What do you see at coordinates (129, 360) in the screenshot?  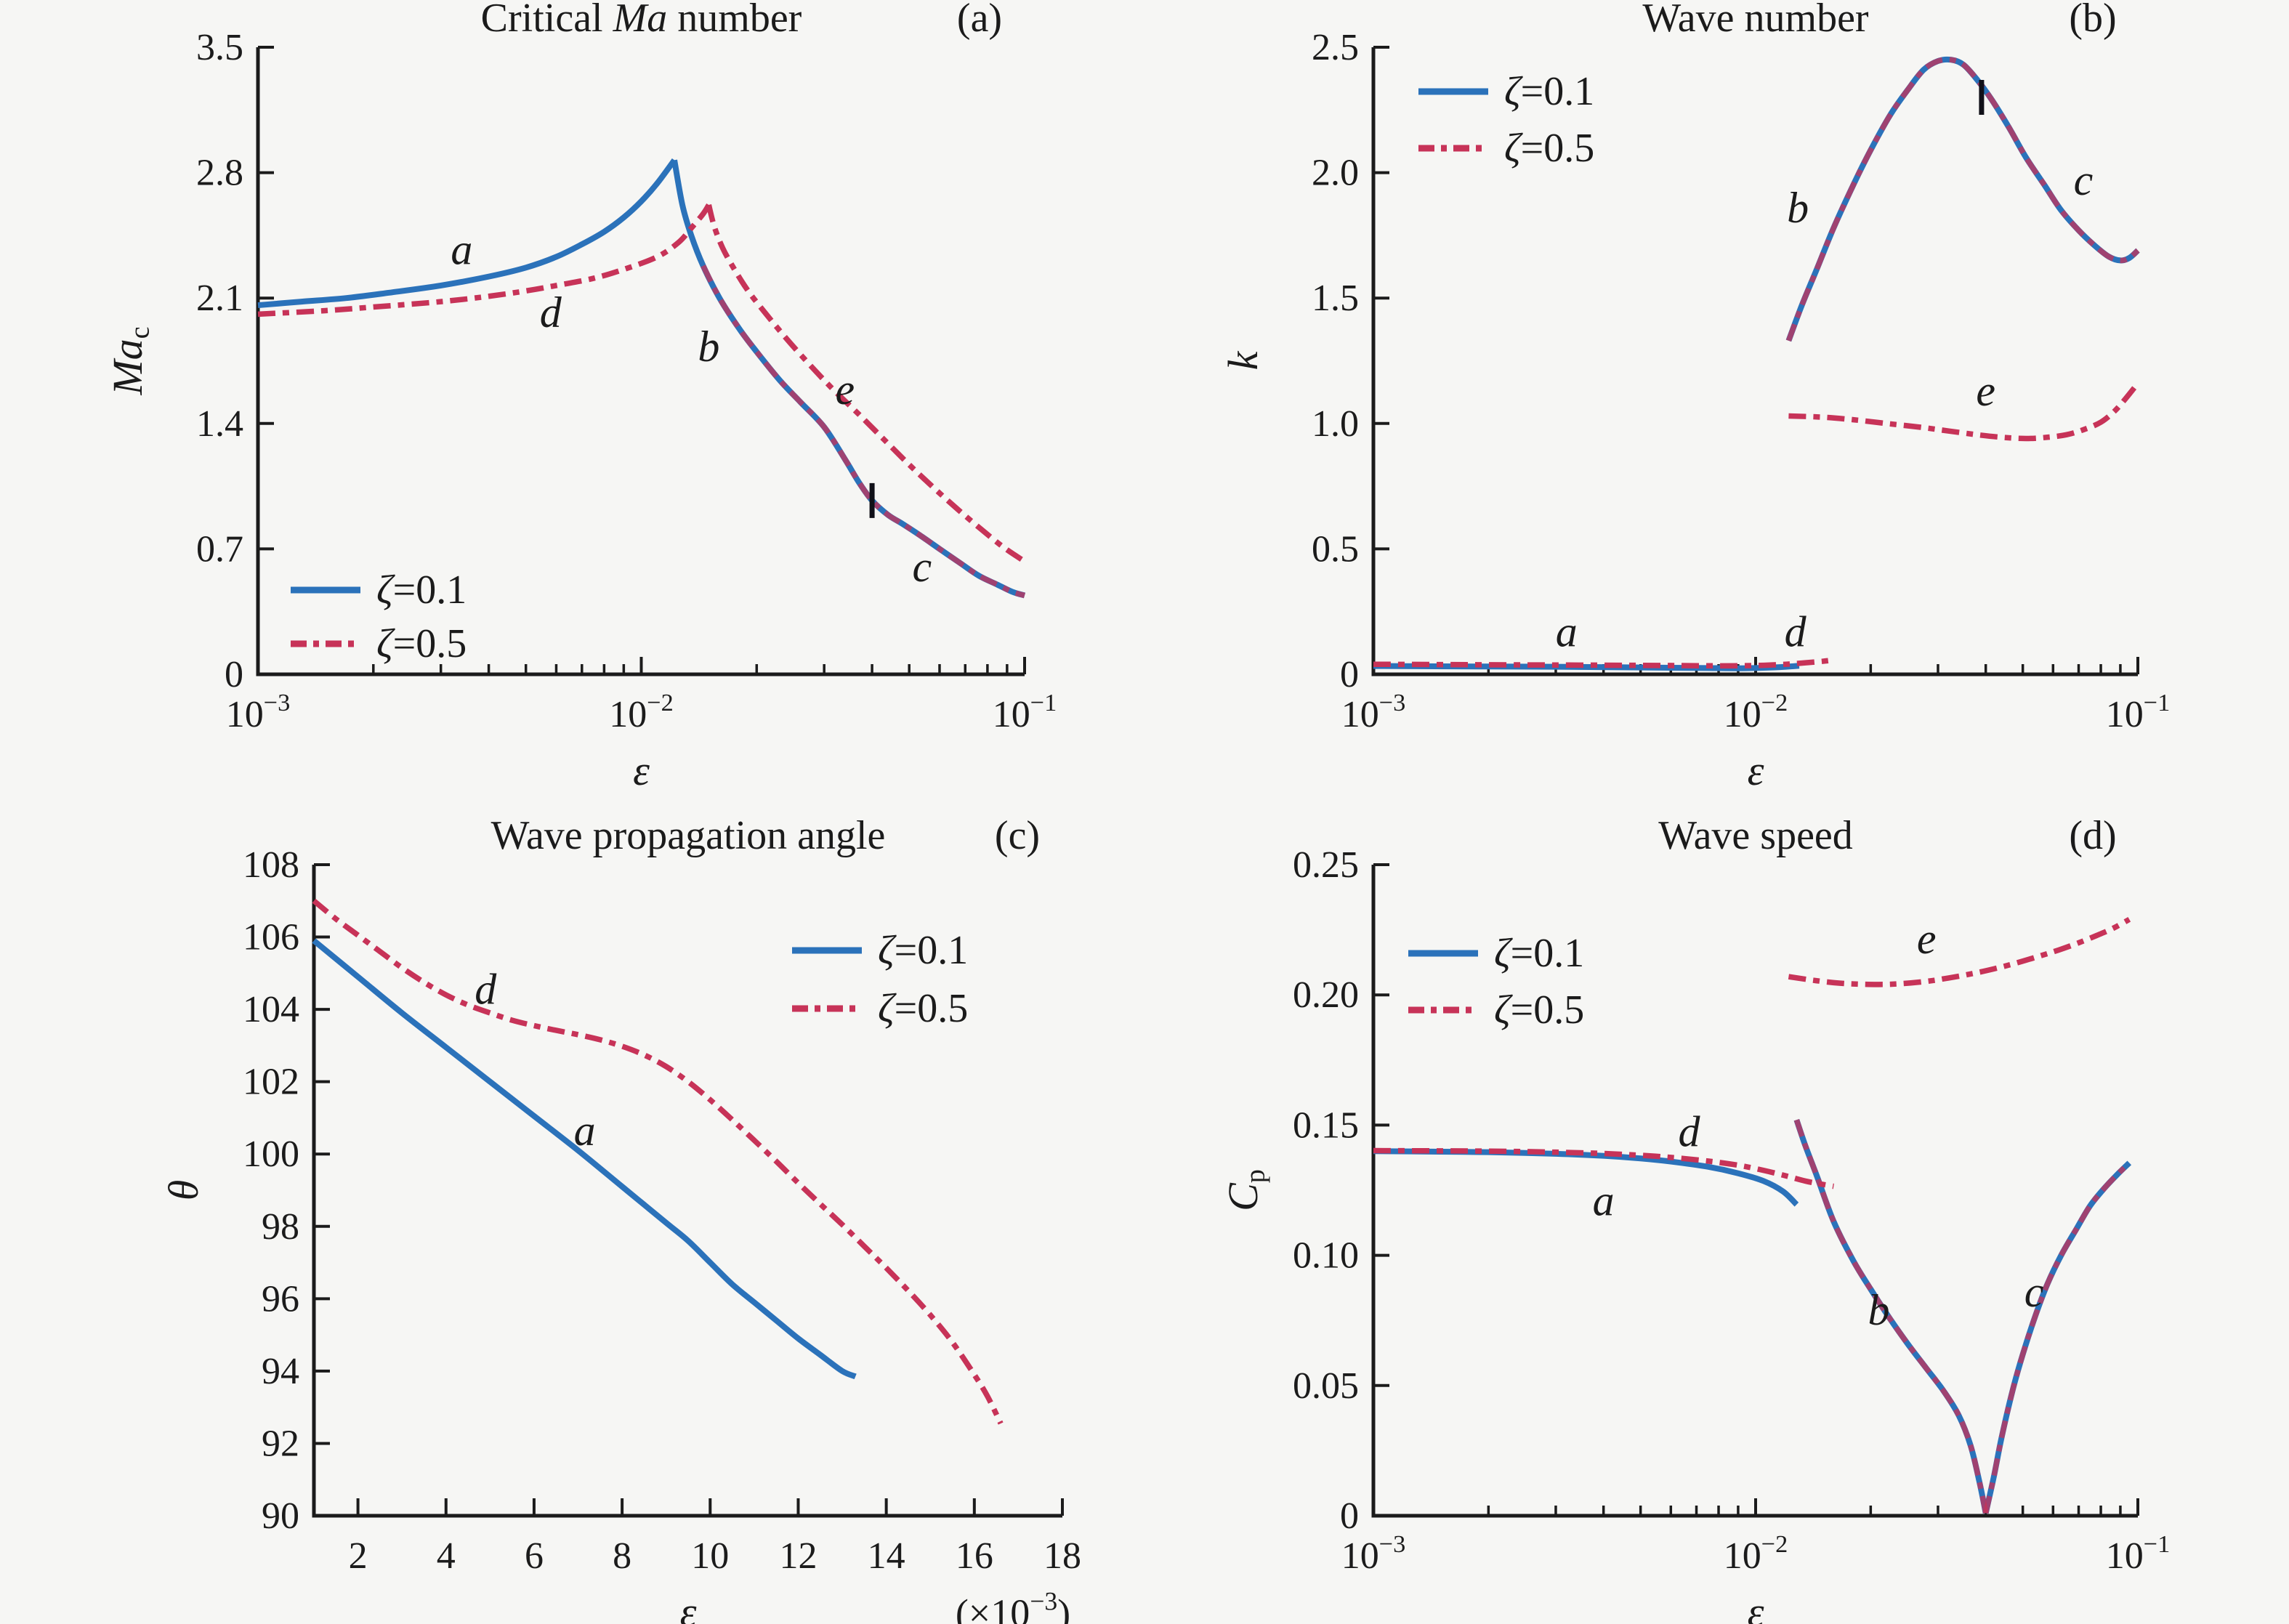 I see `y-axis-label: Mac` at bounding box center [129, 360].